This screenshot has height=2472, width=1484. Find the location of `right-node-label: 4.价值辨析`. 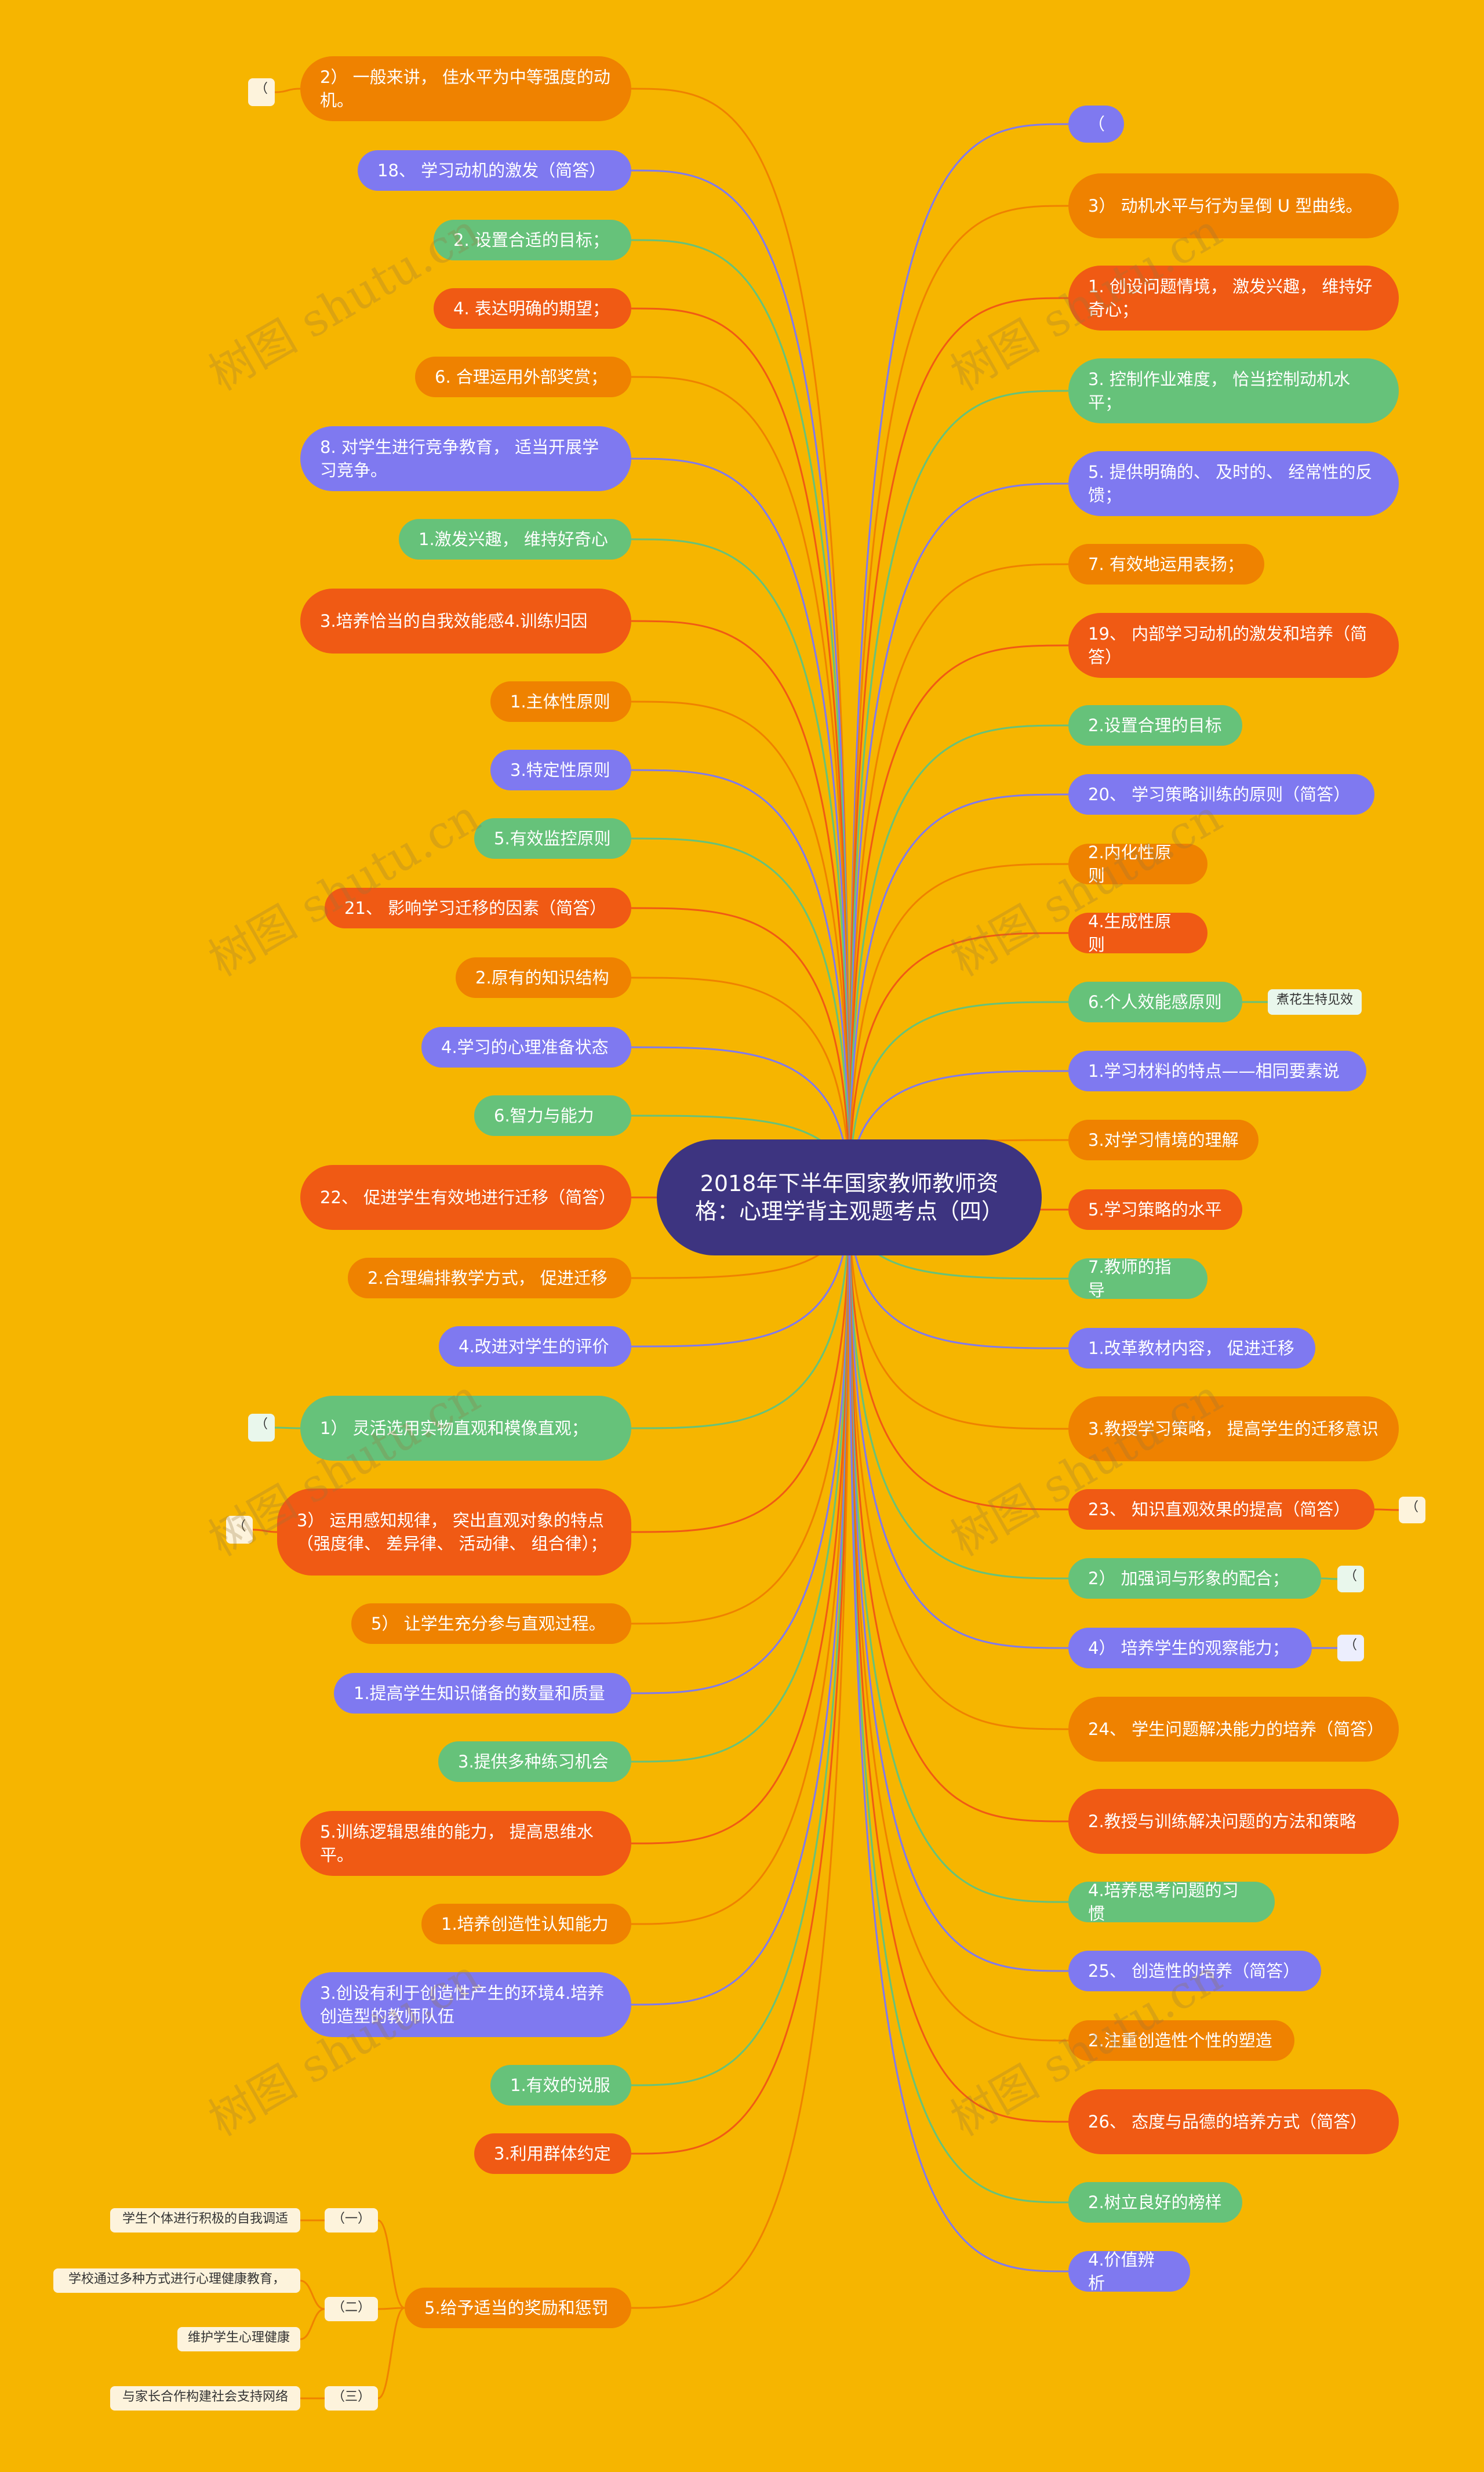

right-node-label: 4.价值辨析 is located at coordinates (1121, 2271).